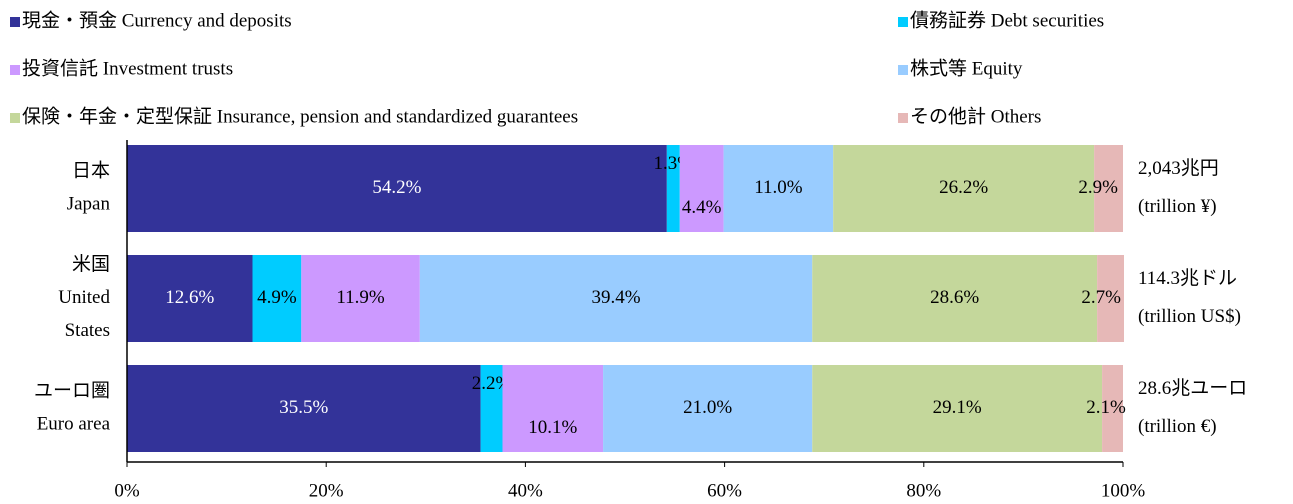 The width and height of the screenshot is (1293, 504). I want to click on annotation: 114.3兆ドル, so click(1187, 278).